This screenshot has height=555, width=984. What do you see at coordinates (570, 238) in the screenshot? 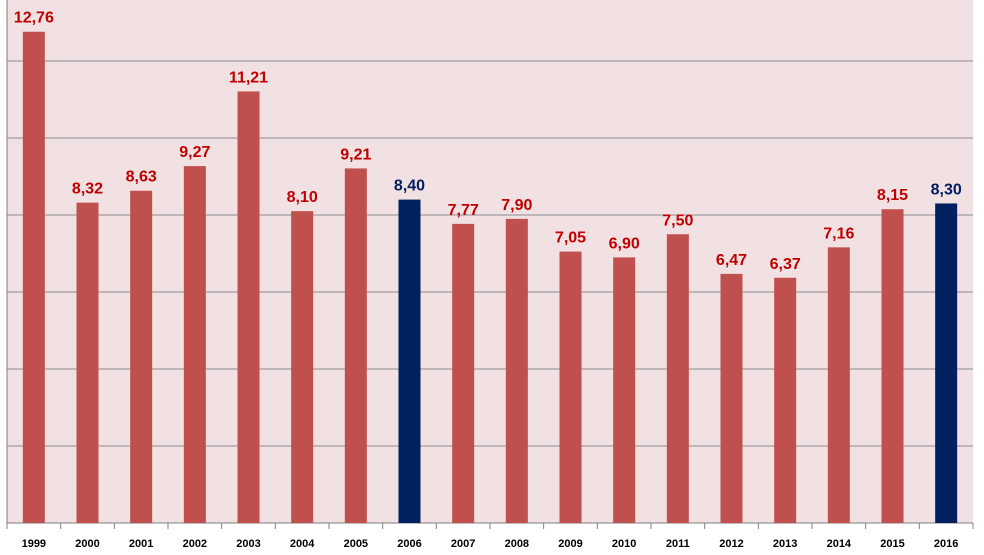
I see `data-label-2009: 7,05` at bounding box center [570, 238].